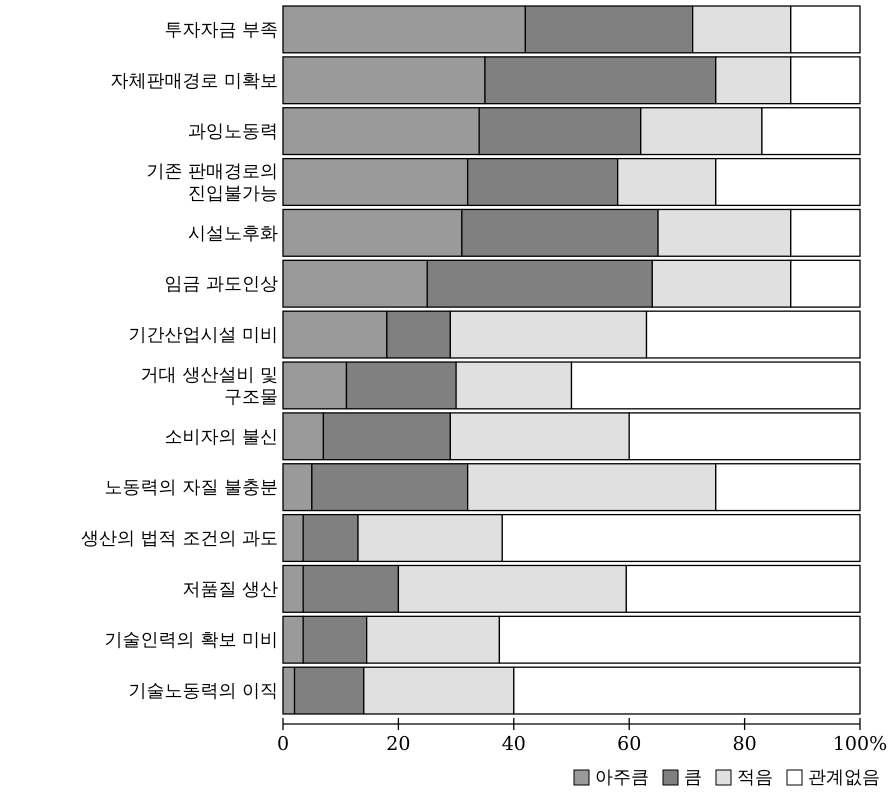 This screenshot has height=798, width=893. I want to click on y-tick-label: 자체판매경로 미확보, so click(194, 81).